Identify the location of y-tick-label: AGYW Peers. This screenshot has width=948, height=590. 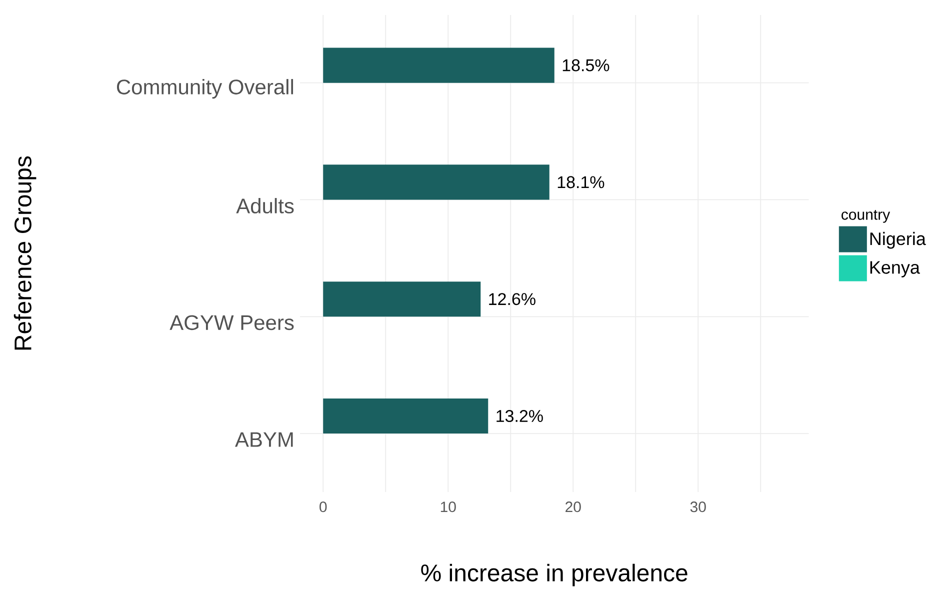
(232, 322).